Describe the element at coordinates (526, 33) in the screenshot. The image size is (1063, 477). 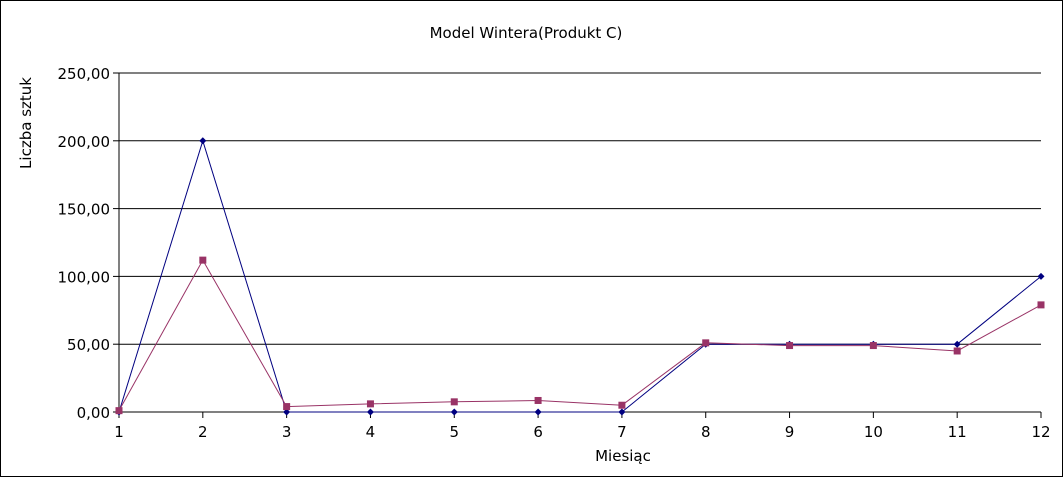
I see `chart-title: Model Wintera(Produkt C)` at that location.